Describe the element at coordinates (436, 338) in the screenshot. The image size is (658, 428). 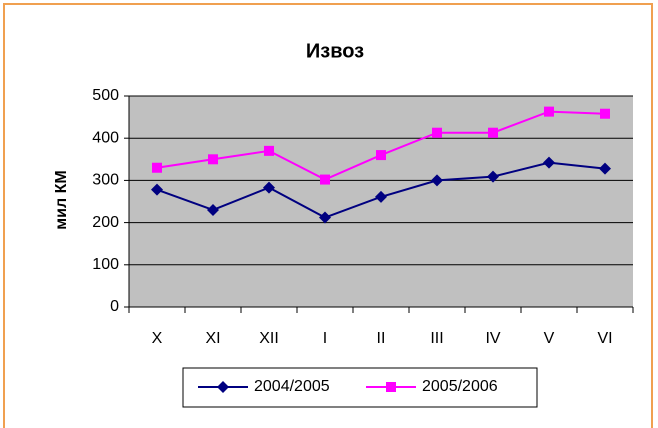
I see `x-tick-label: III` at that location.